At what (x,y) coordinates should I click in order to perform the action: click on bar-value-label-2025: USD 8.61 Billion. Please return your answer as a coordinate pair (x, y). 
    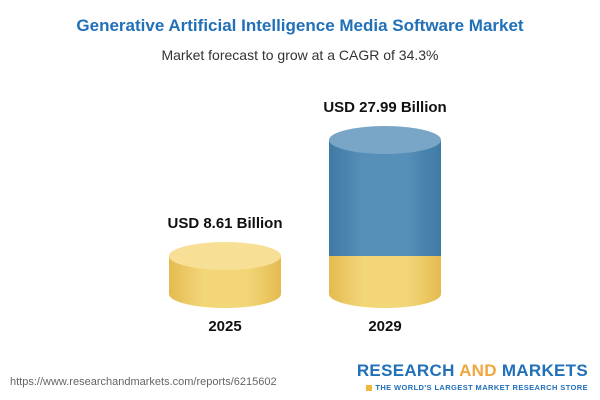
    Looking at the image, I should click on (225, 223).